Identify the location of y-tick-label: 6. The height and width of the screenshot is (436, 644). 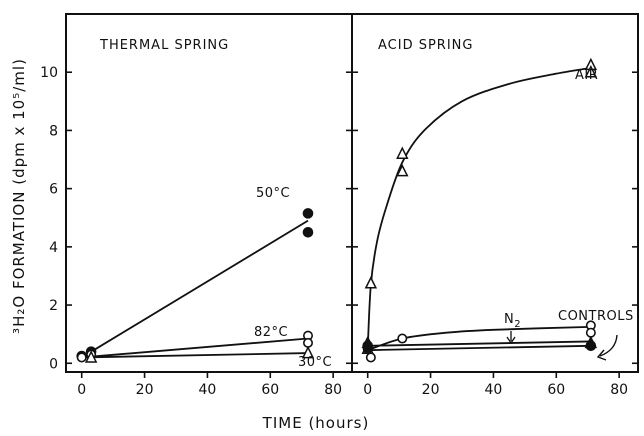
(53, 190).